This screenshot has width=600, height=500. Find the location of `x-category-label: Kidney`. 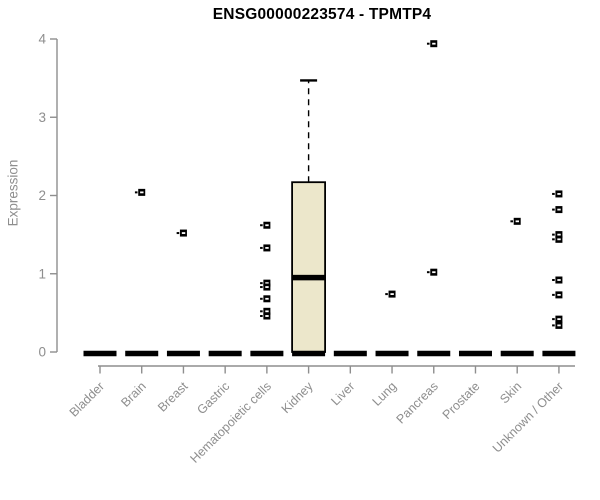

x-category-label: Kidney is located at coordinates (297, 397).